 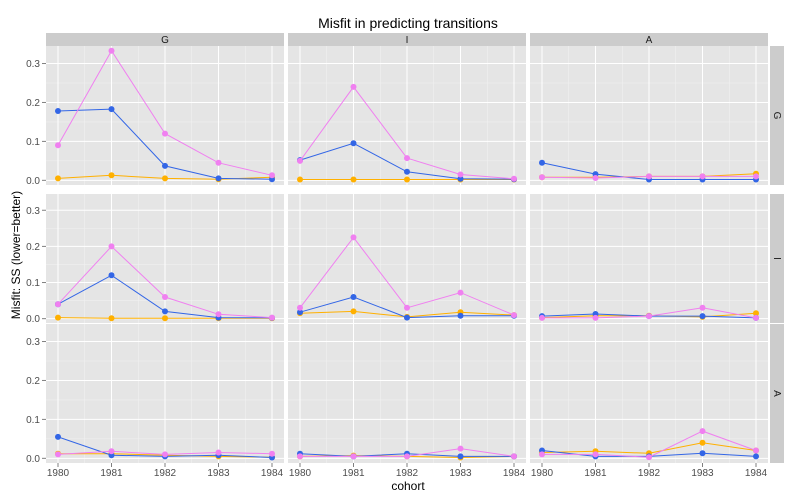 What do you see at coordinates (408, 486) in the screenshot?
I see `x-axis-title: cohort` at bounding box center [408, 486].